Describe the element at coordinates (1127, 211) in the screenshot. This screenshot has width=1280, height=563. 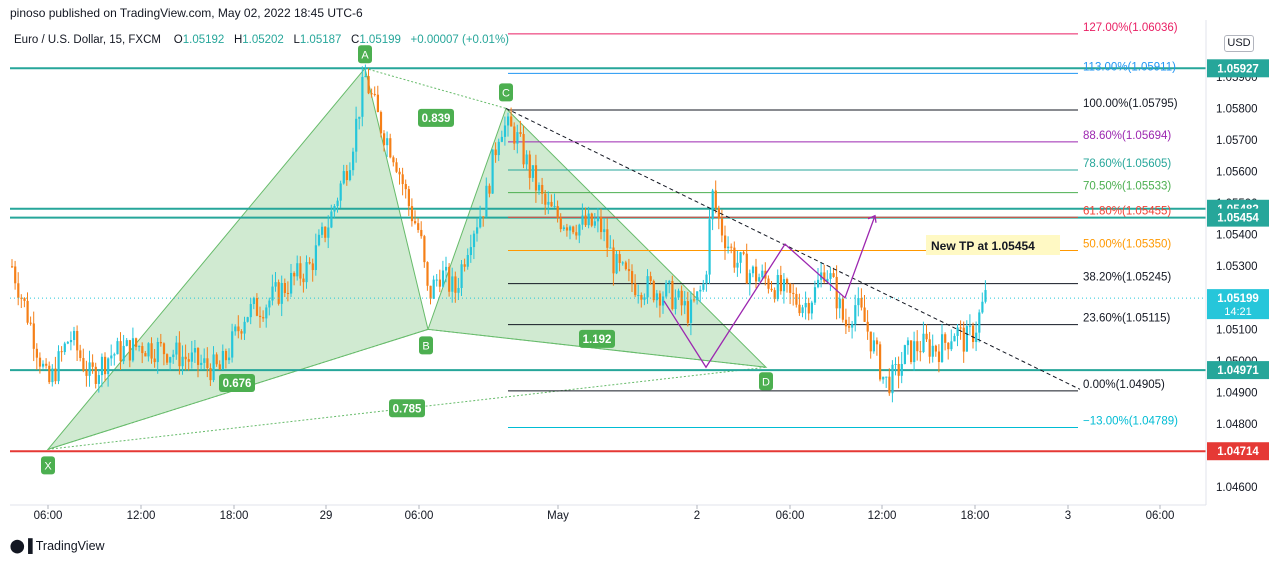
I see `fib-level-label: 61.80%(1.05455)` at that location.